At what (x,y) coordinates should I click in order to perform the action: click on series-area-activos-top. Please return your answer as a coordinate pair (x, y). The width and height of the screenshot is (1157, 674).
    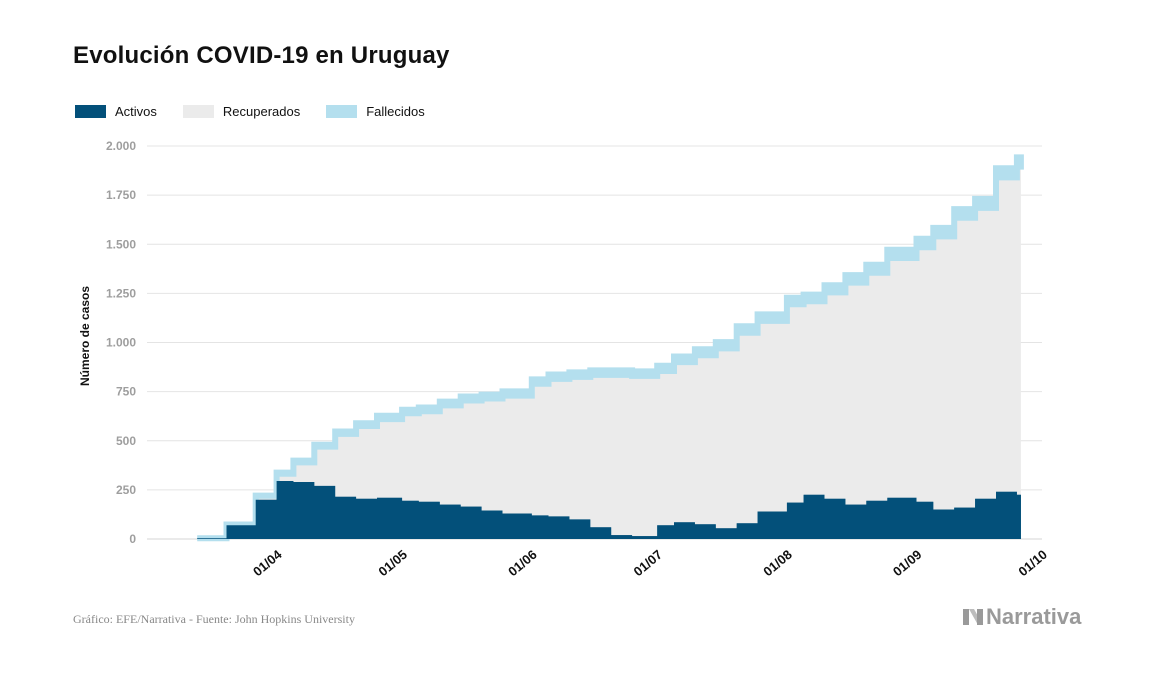
    Looking at the image, I should click on (609, 510).